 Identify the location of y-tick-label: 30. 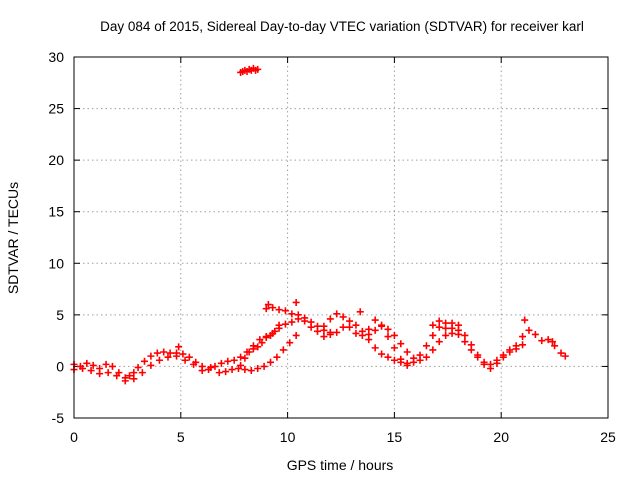
(56, 57).